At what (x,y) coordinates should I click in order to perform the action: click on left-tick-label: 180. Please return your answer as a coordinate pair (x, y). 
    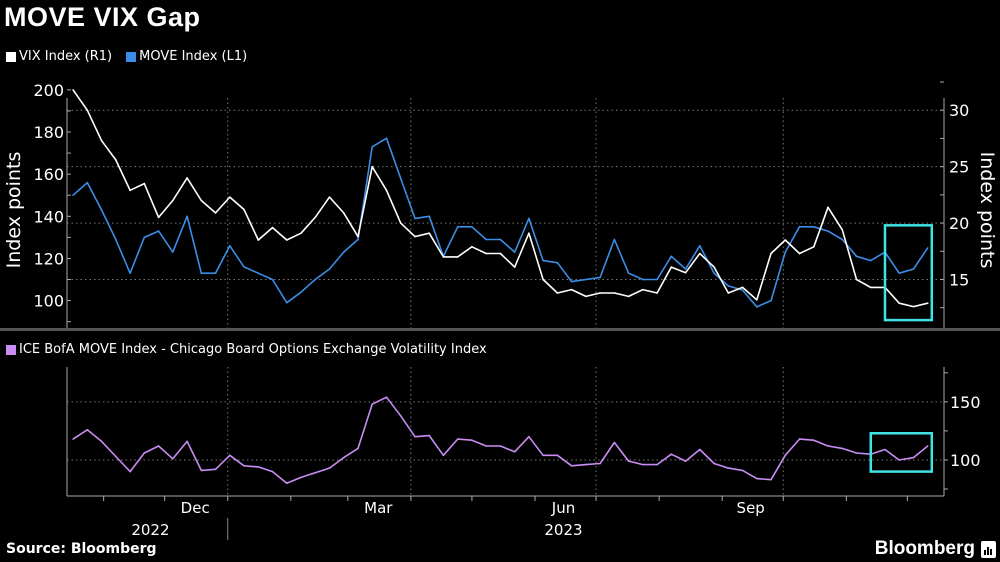
    Looking at the image, I should click on (48, 132).